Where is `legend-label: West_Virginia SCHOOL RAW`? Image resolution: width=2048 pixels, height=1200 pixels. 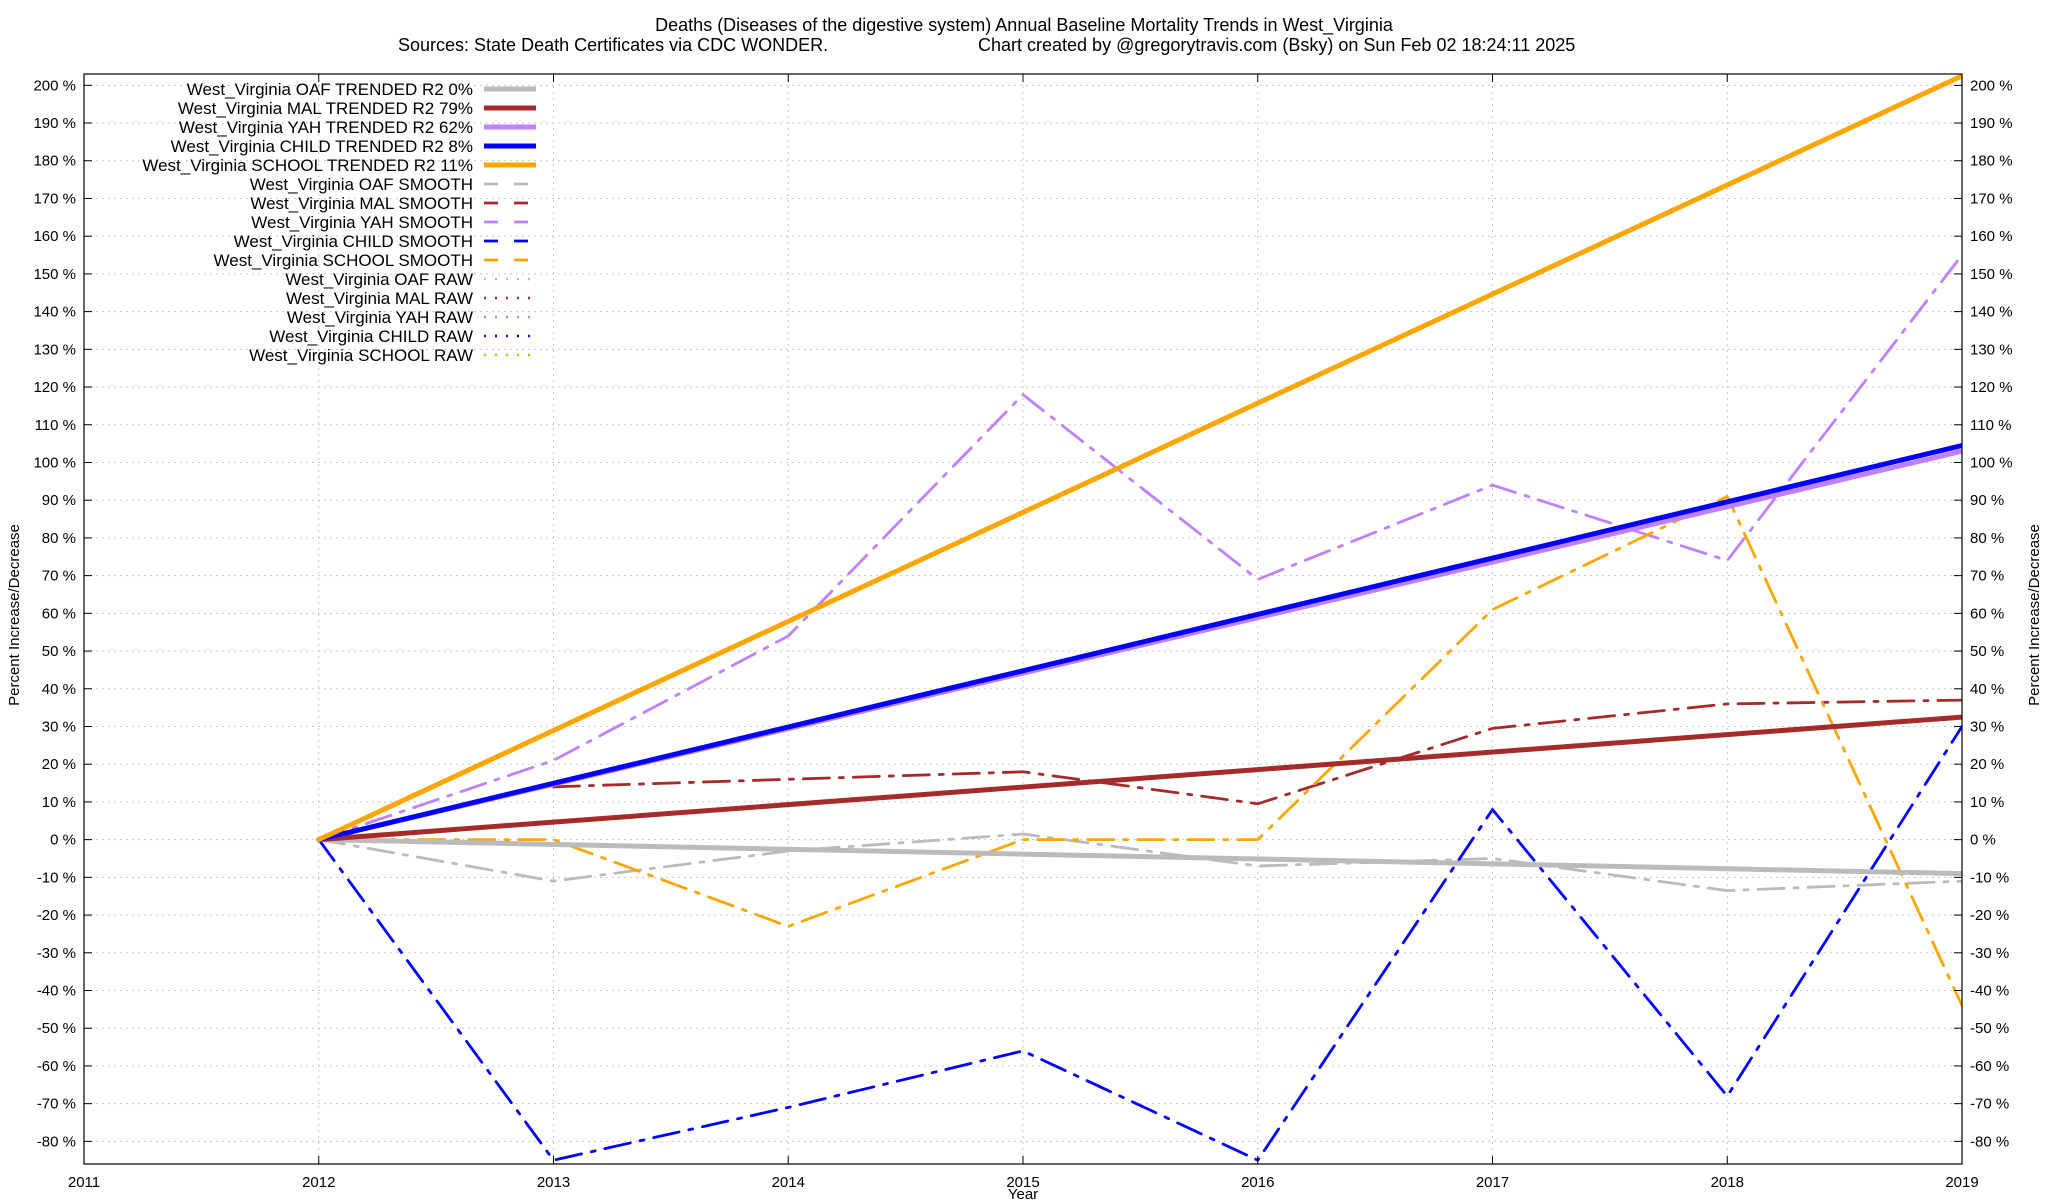 legend-label: West_Virginia SCHOOL RAW is located at coordinates (361, 355).